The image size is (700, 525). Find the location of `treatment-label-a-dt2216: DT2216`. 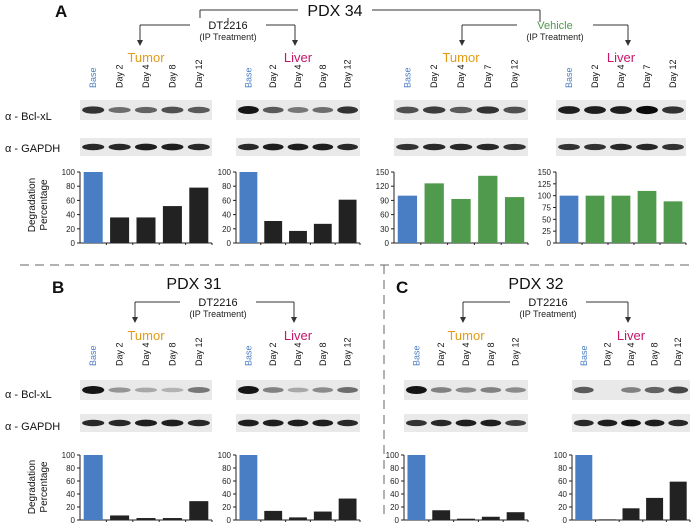

treatment-label-a-dt2216: DT2216 is located at coordinates (227, 26).